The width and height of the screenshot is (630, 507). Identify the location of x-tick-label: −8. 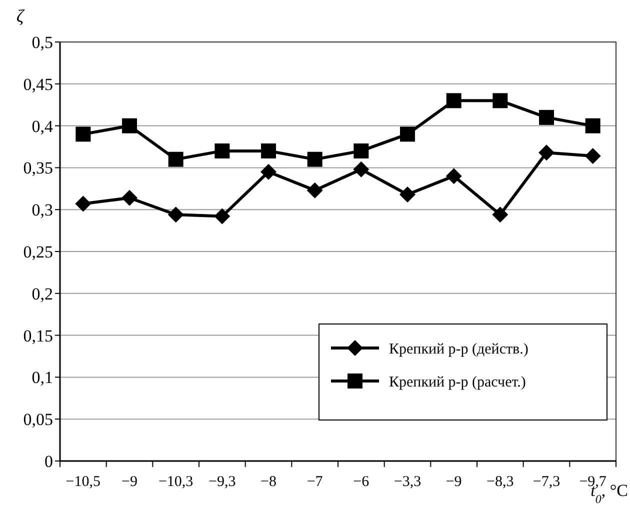
(268, 482).